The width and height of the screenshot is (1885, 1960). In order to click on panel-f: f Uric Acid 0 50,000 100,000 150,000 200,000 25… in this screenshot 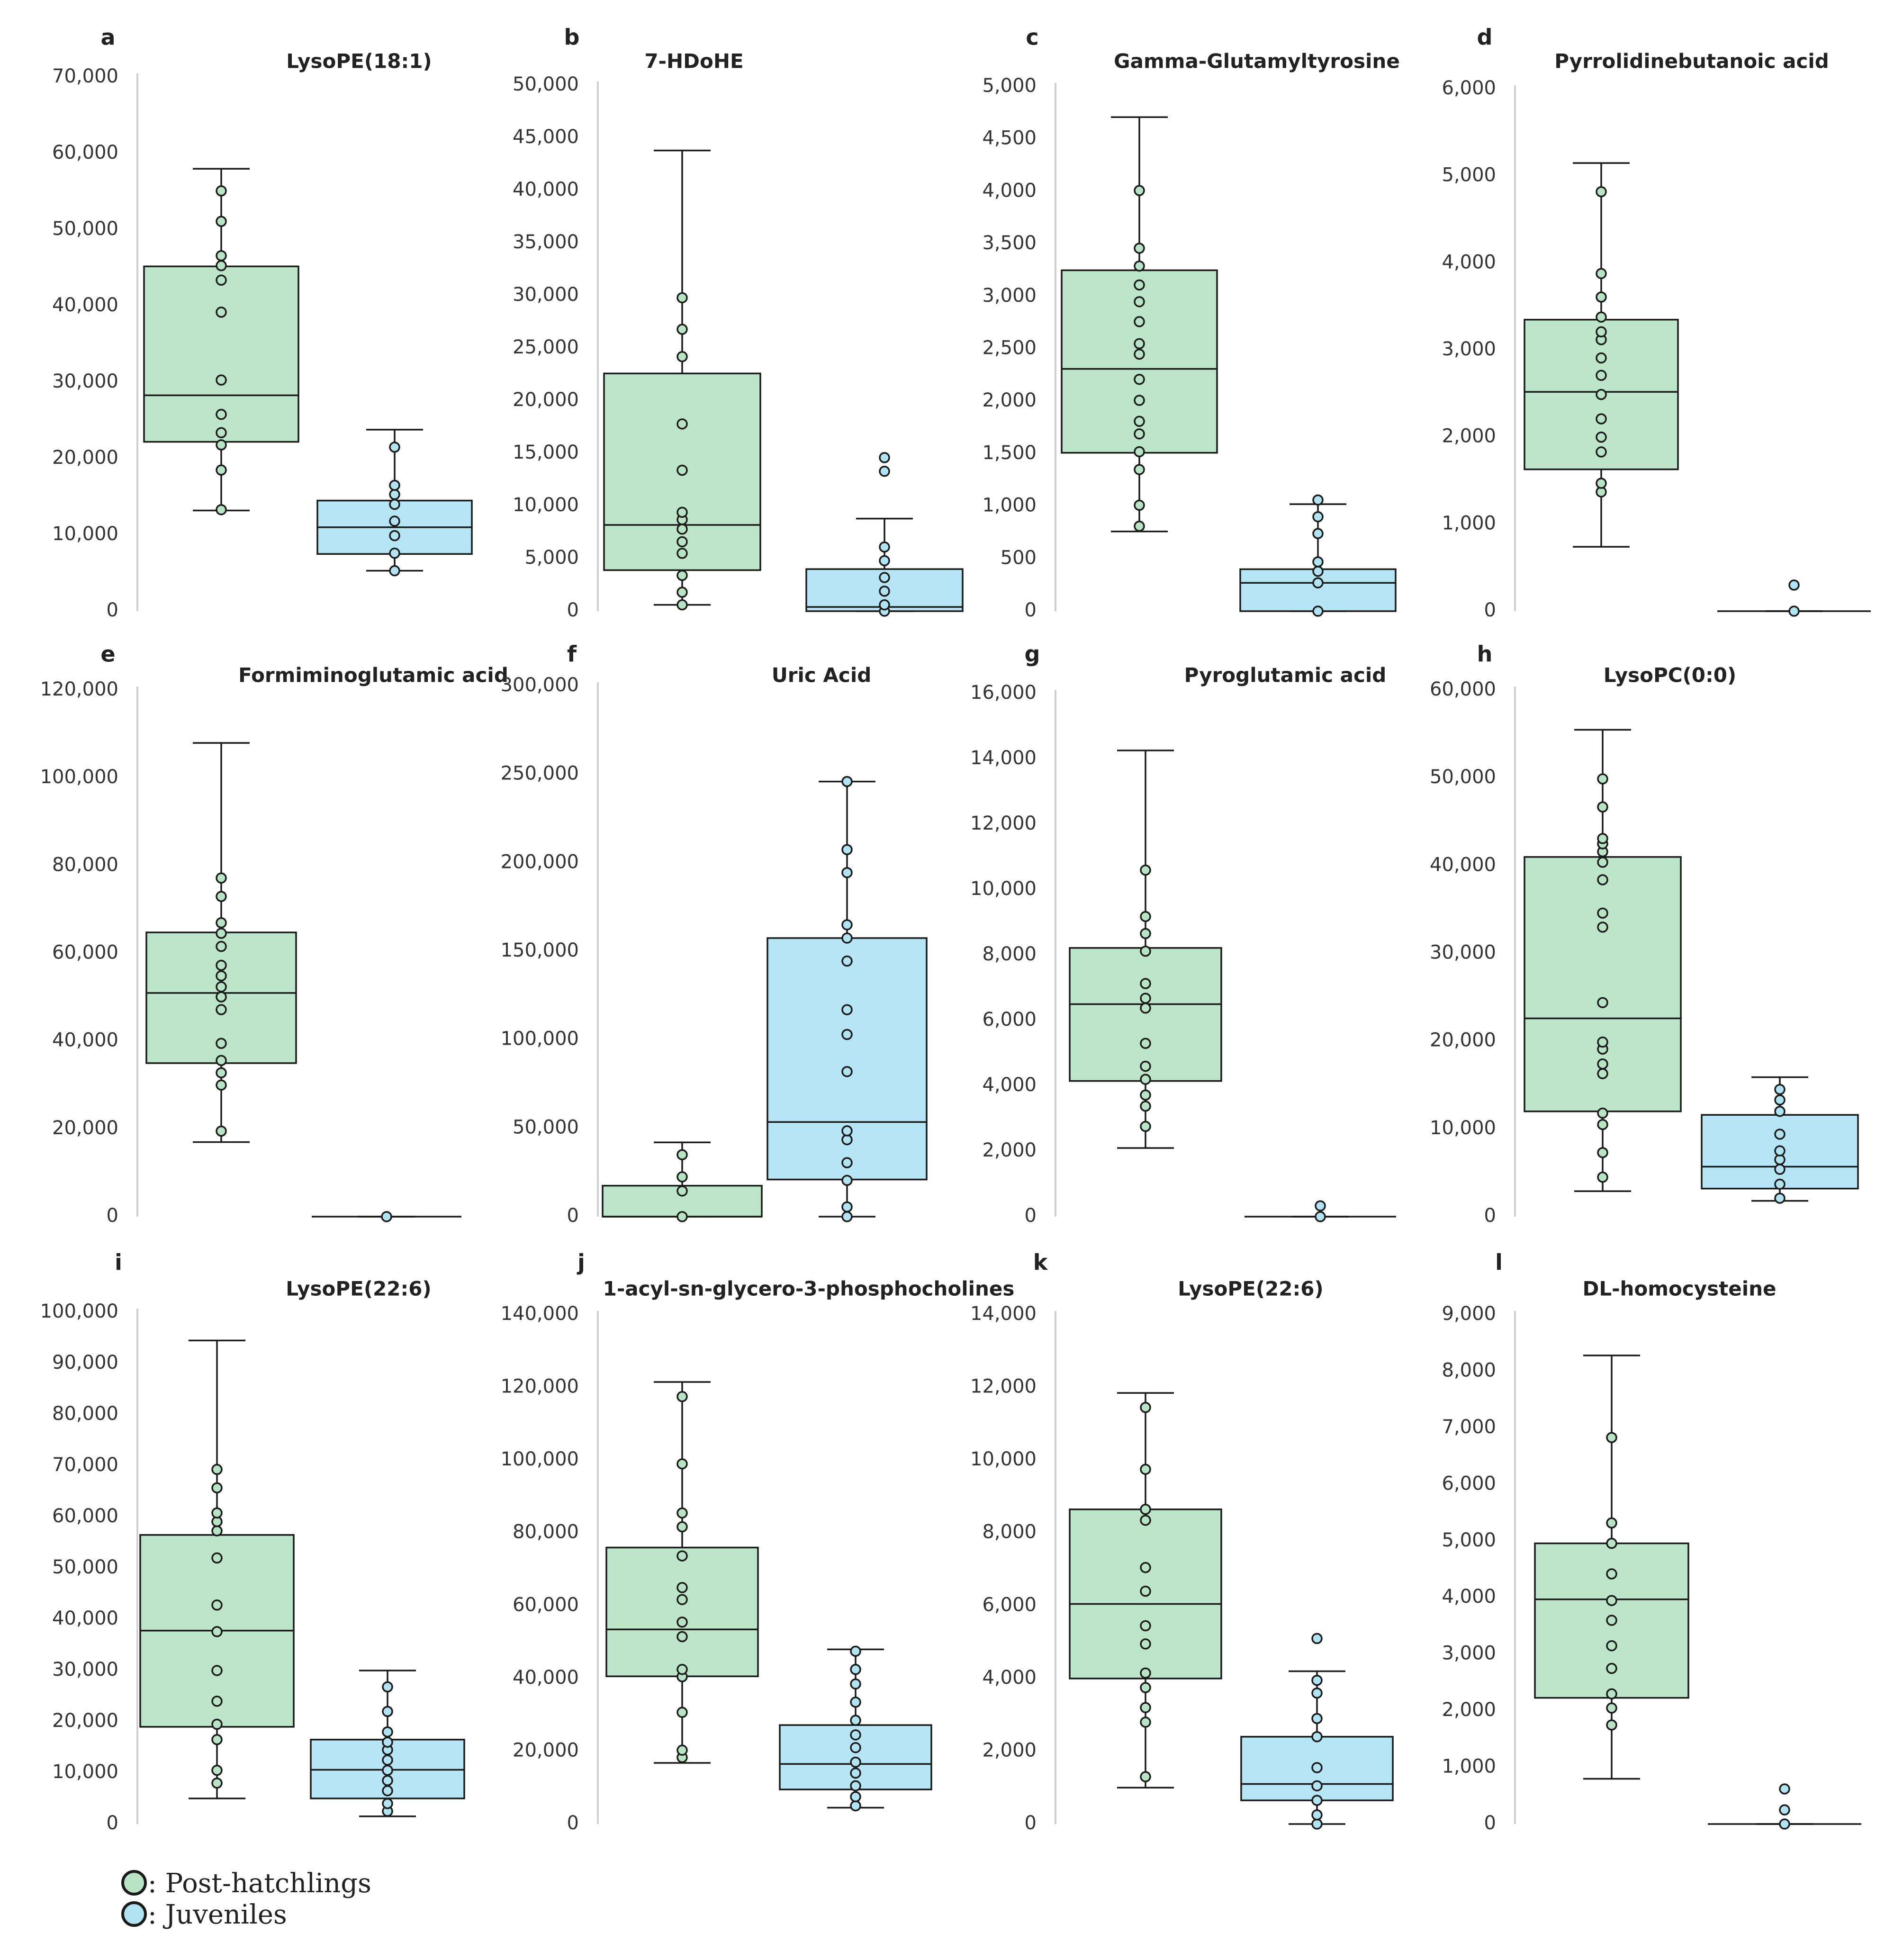, I will do `click(714, 934)`.